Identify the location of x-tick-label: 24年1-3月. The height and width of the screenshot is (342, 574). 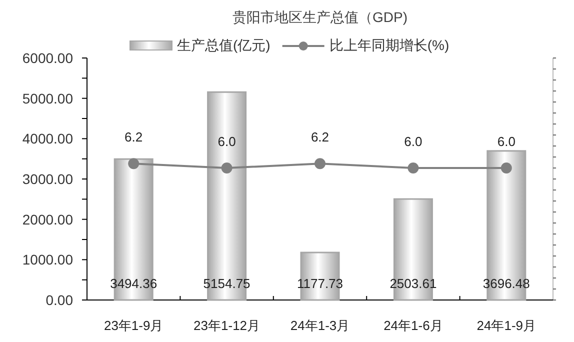
(320, 325).